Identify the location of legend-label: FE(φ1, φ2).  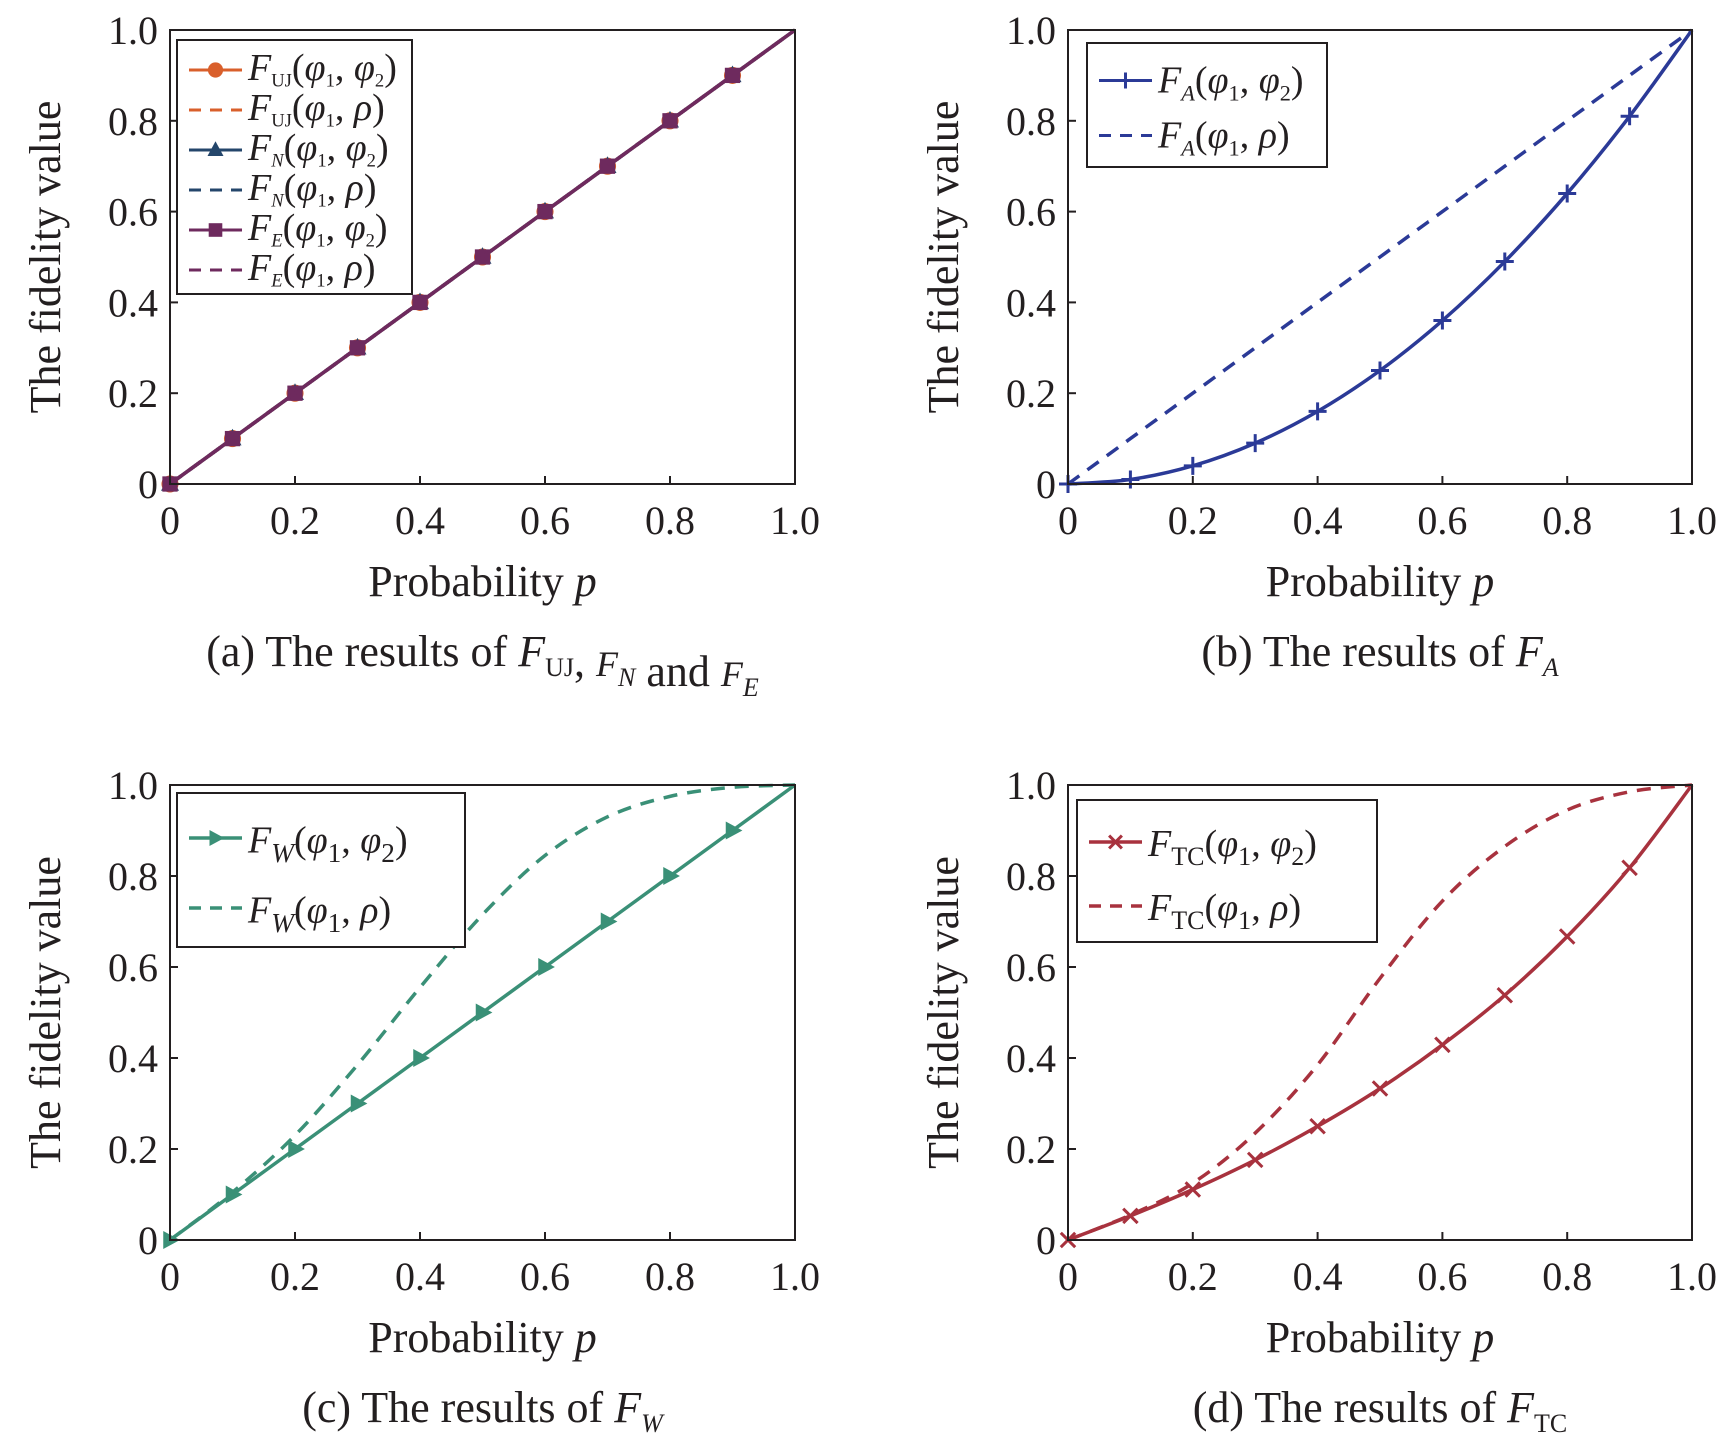
(317, 229).